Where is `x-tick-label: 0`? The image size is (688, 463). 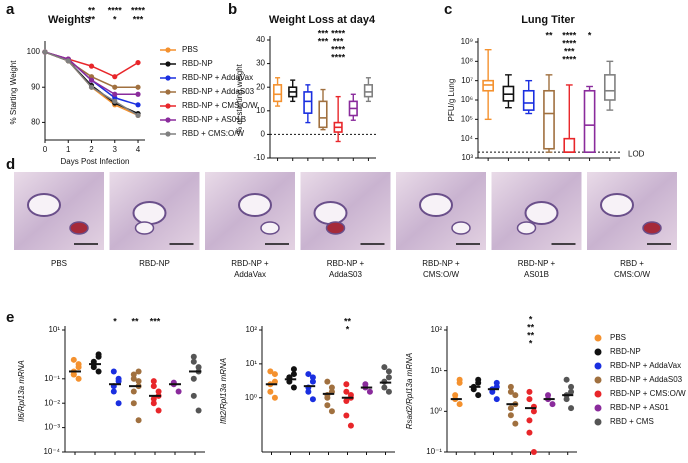 x-tick-label: 0 is located at coordinates (45, 149).